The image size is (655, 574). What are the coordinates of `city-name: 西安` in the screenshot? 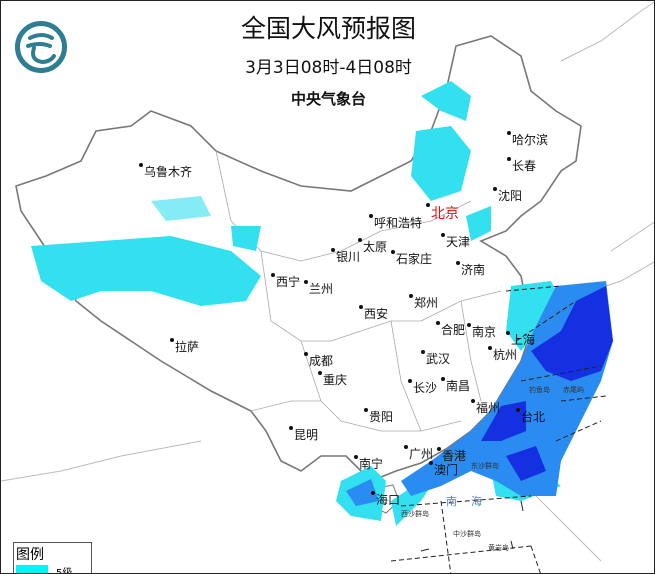 It's located at (376, 314).